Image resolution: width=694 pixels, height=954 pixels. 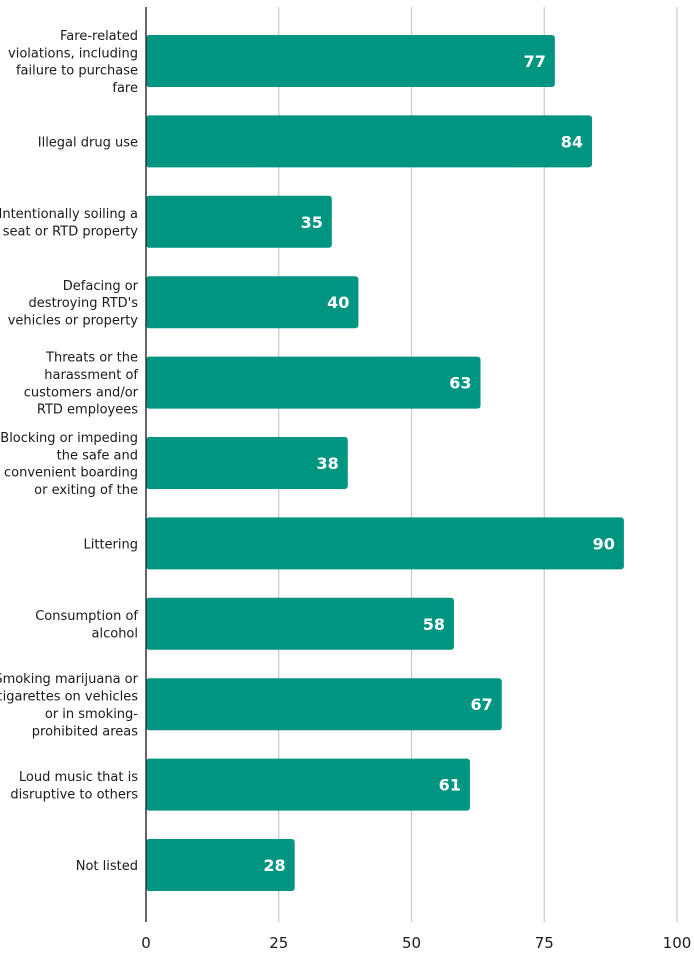 I want to click on data-label: 28, so click(x=274, y=865).